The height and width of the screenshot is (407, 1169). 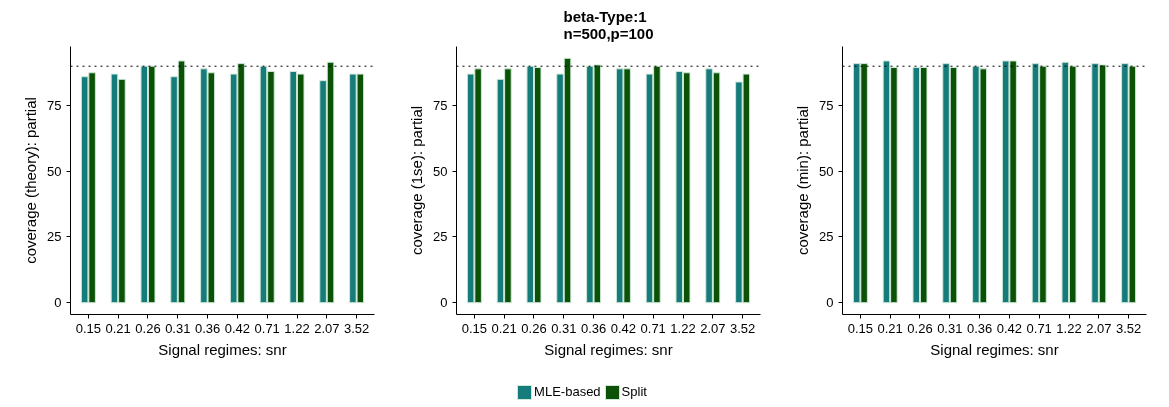 What do you see at coordinates (567, 392) in the screenshot?
I see `legend-label: MLE-based` at bounding box center [567, 392].